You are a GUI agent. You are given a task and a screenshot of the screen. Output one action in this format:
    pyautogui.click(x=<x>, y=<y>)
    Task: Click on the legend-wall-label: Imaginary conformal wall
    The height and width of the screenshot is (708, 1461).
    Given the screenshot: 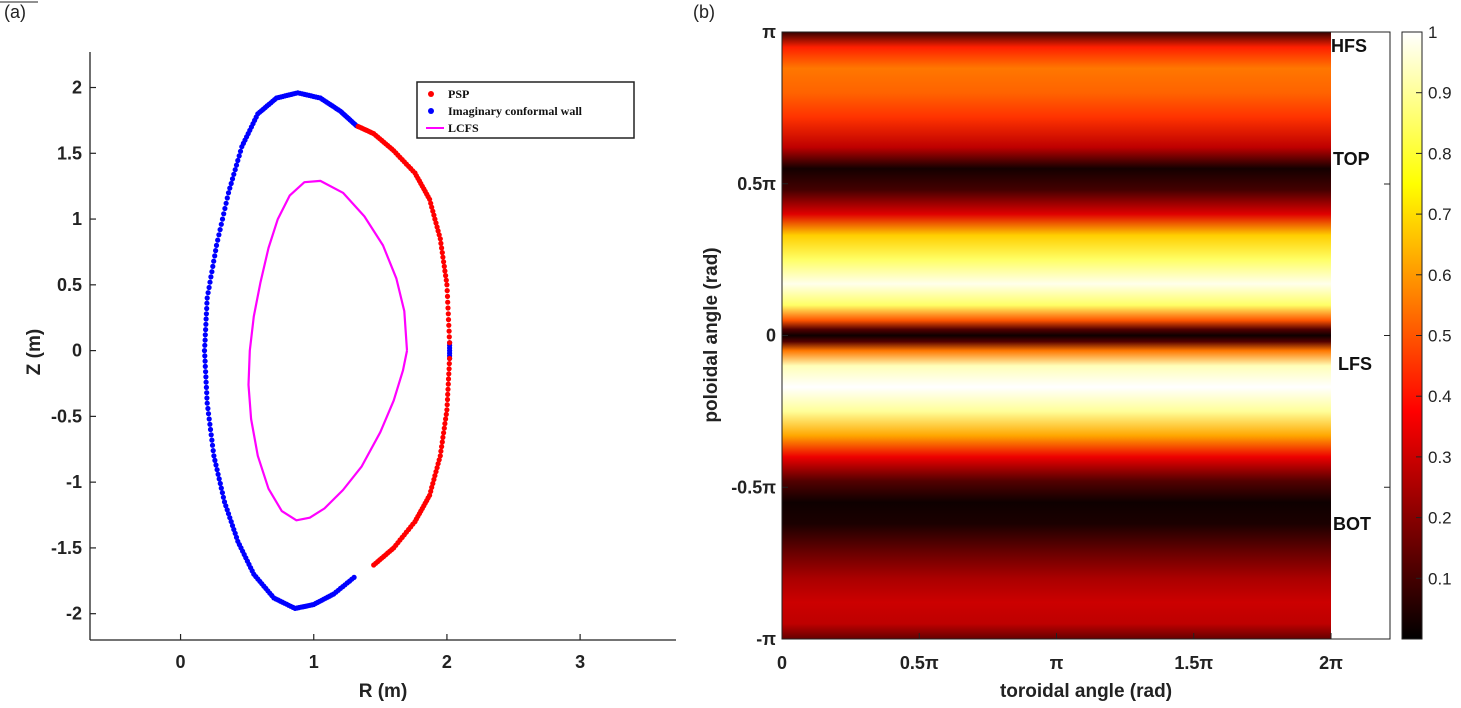 What is the action you would take?
    pyautogui.click(x=515, y=111)
    